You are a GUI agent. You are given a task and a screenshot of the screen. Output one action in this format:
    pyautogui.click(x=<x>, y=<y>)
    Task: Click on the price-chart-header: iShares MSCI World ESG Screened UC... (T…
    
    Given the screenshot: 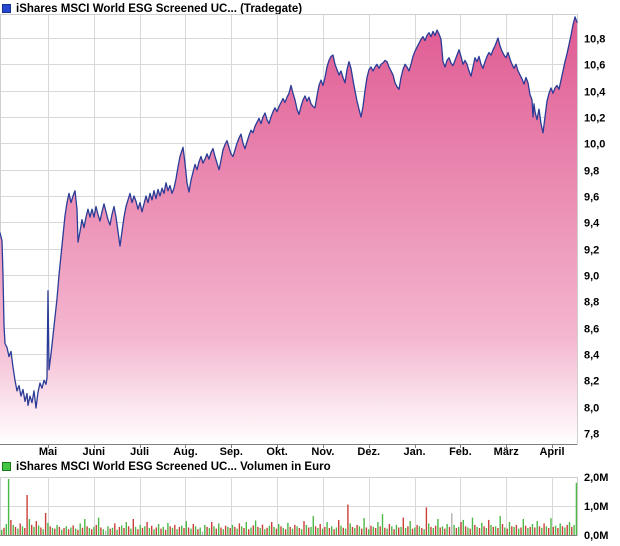 What is the action you would take?
    pyautogui.click(x=152, y=8)
    